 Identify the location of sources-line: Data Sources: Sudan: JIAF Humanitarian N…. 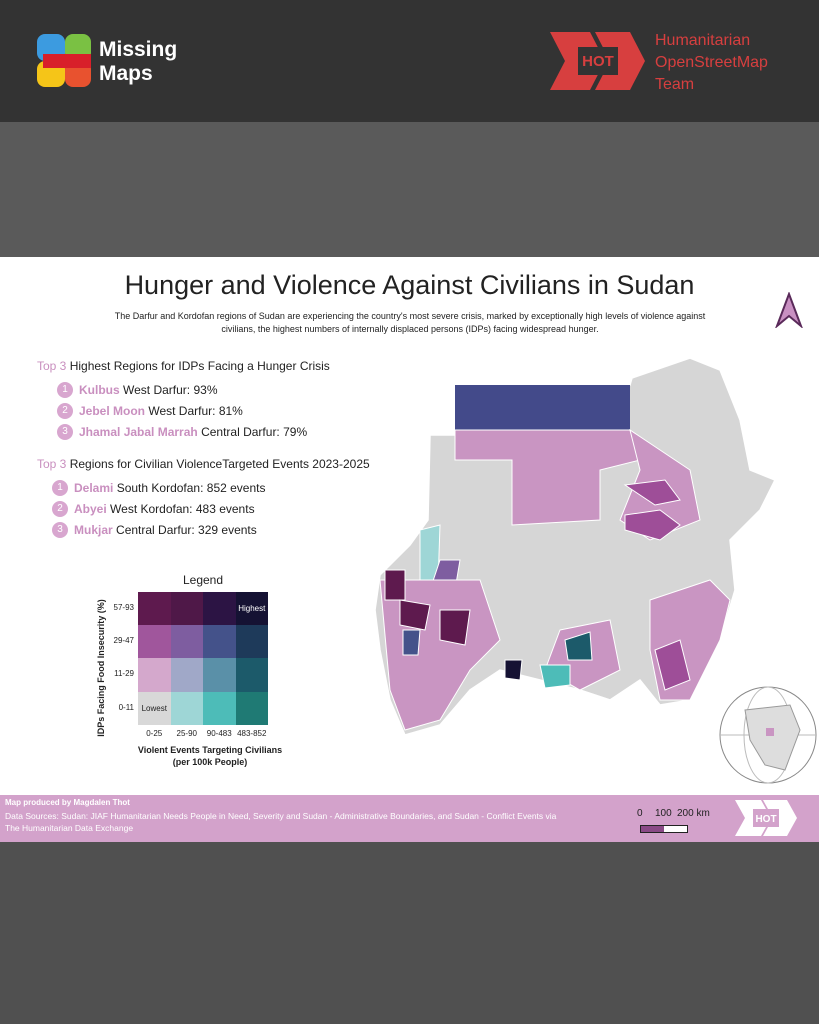
(281, 816).